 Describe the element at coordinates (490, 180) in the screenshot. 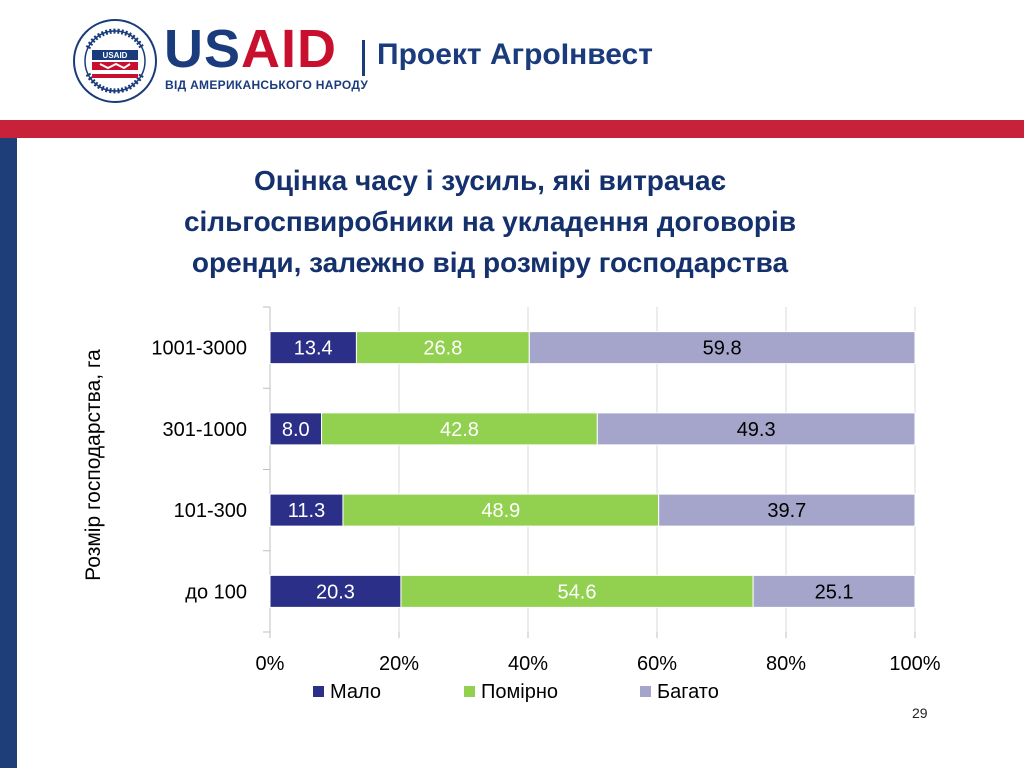

I see `slide-title-line: Оцінка часу і зусиль, які витрачає` at that location.